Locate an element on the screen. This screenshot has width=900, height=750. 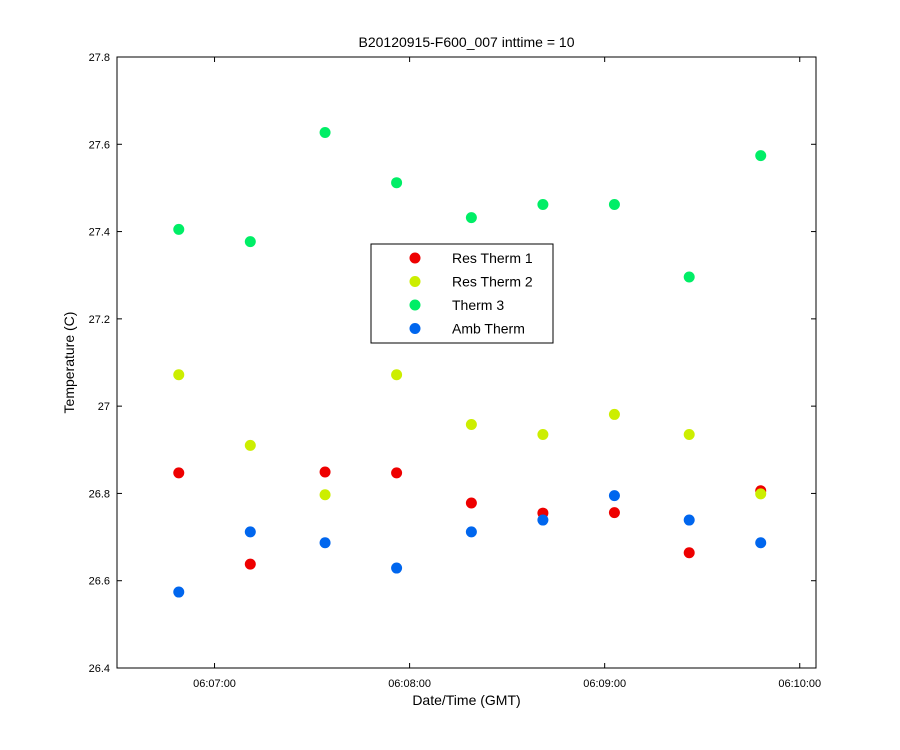
y-tick-label: 27.6 is located at coordinates (99, 145).